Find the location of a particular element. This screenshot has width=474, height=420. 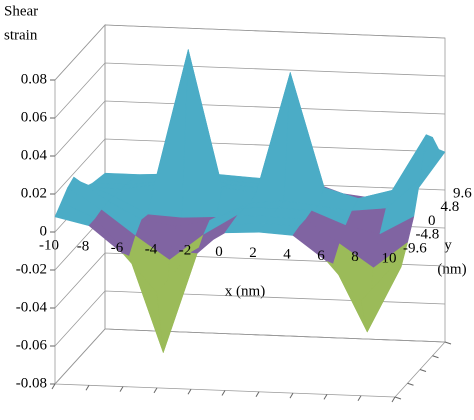

z-tick-label: 0.04 is located at coordinates (34, 155).